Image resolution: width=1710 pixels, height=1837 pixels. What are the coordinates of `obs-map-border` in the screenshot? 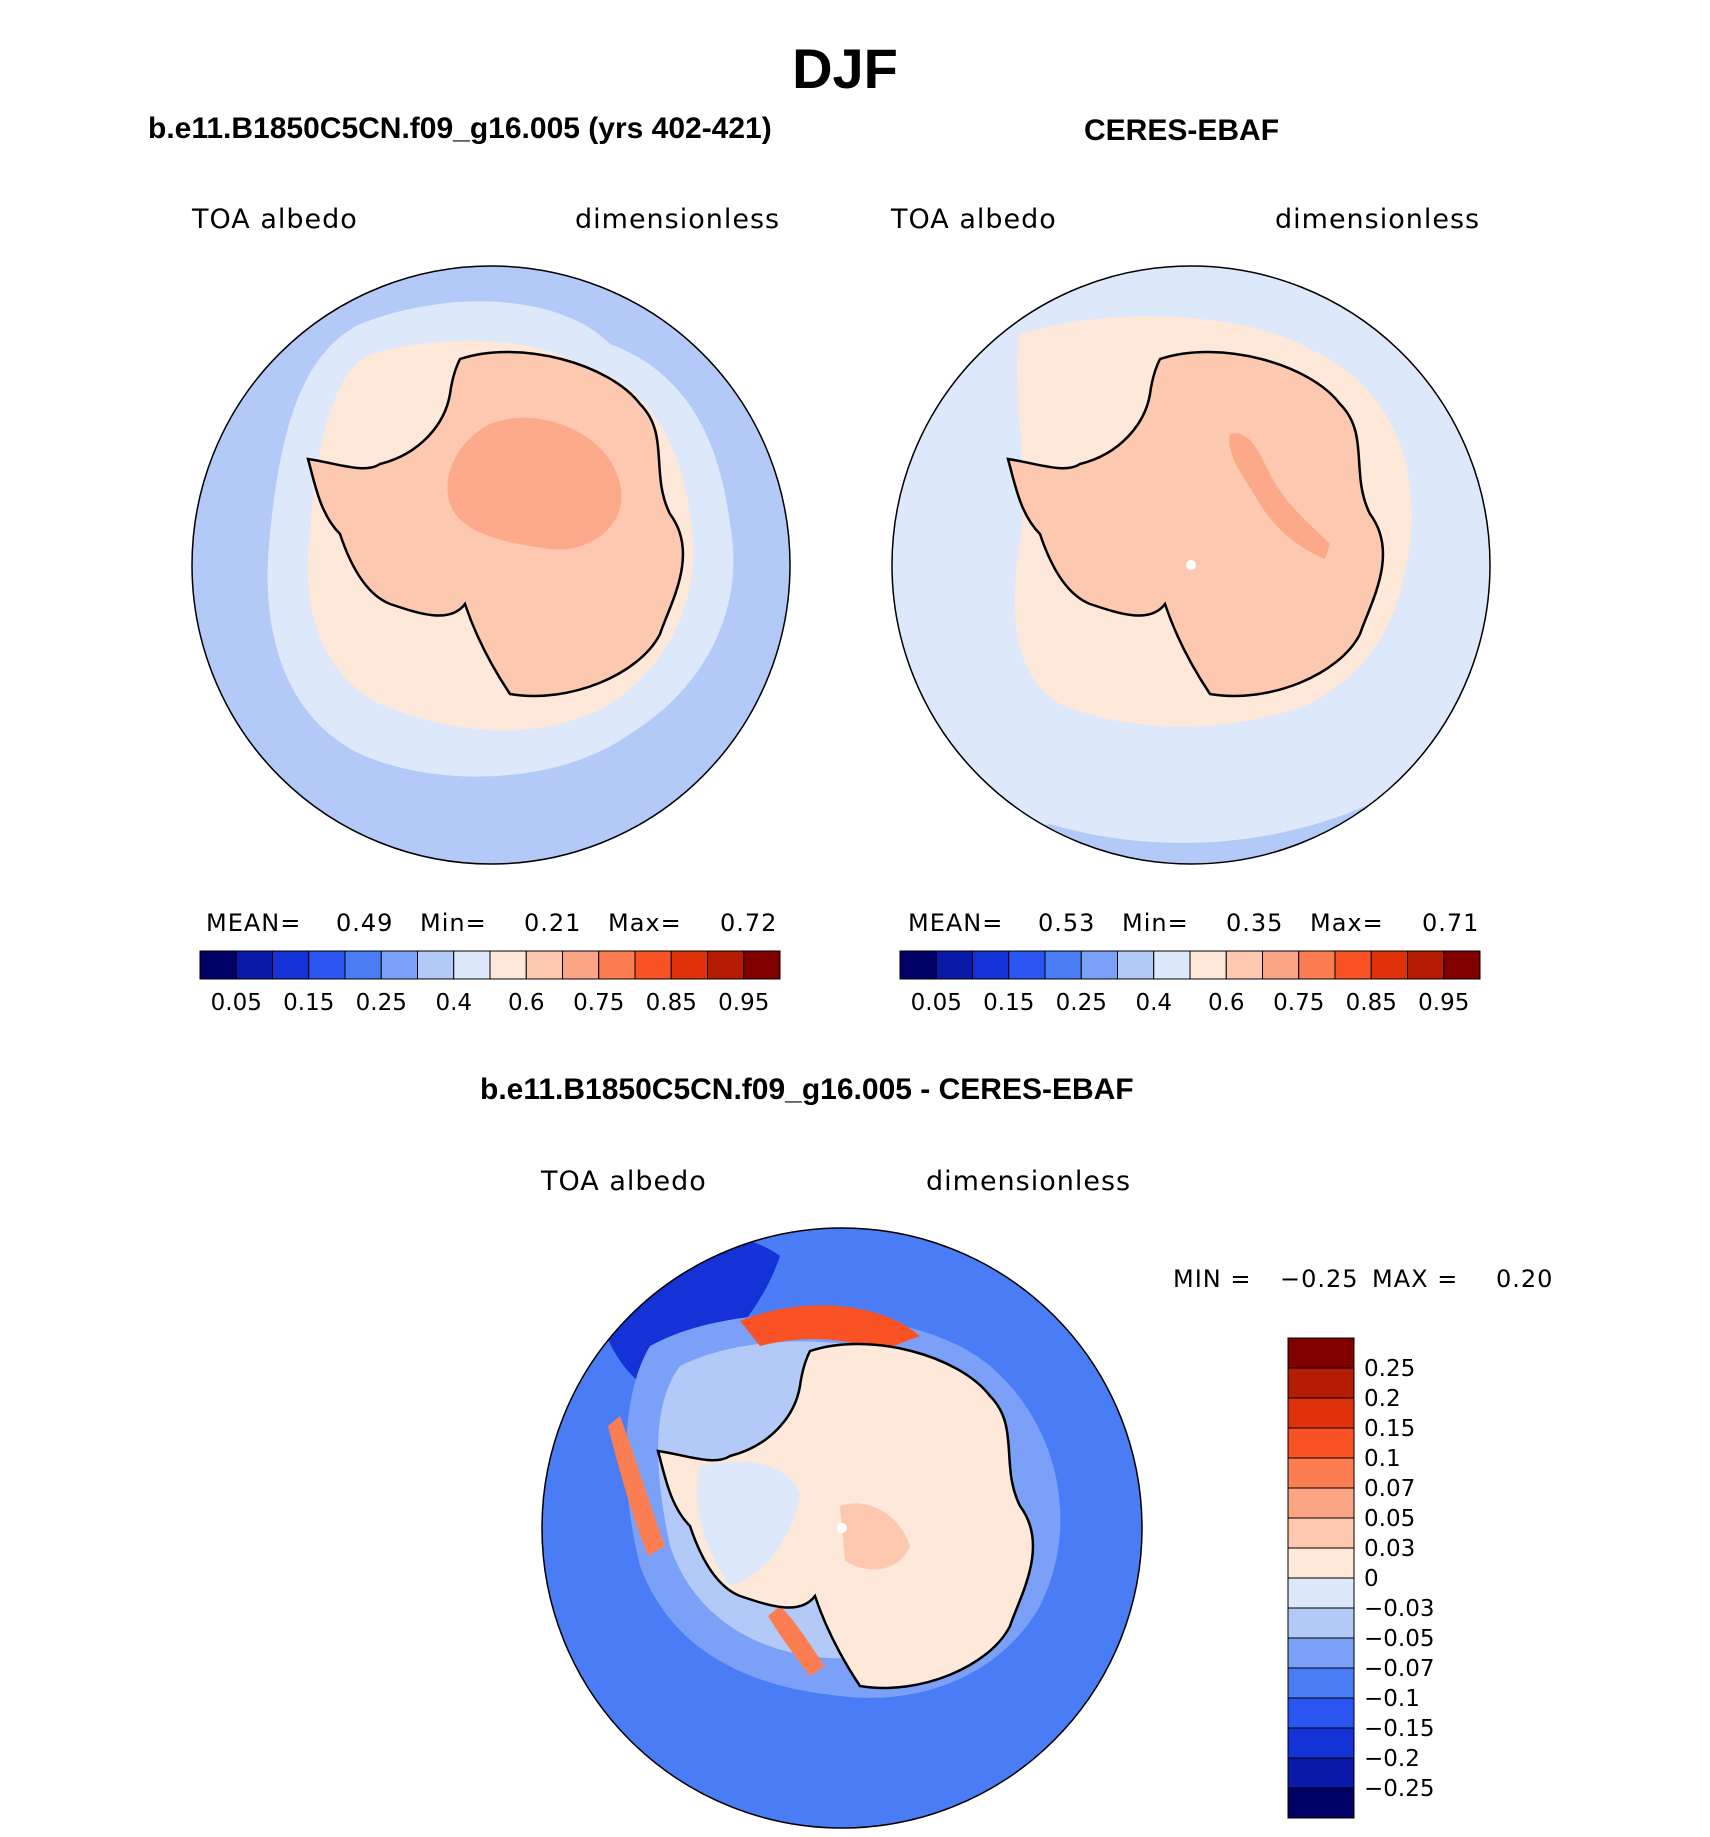 It's located at (1191, 565).